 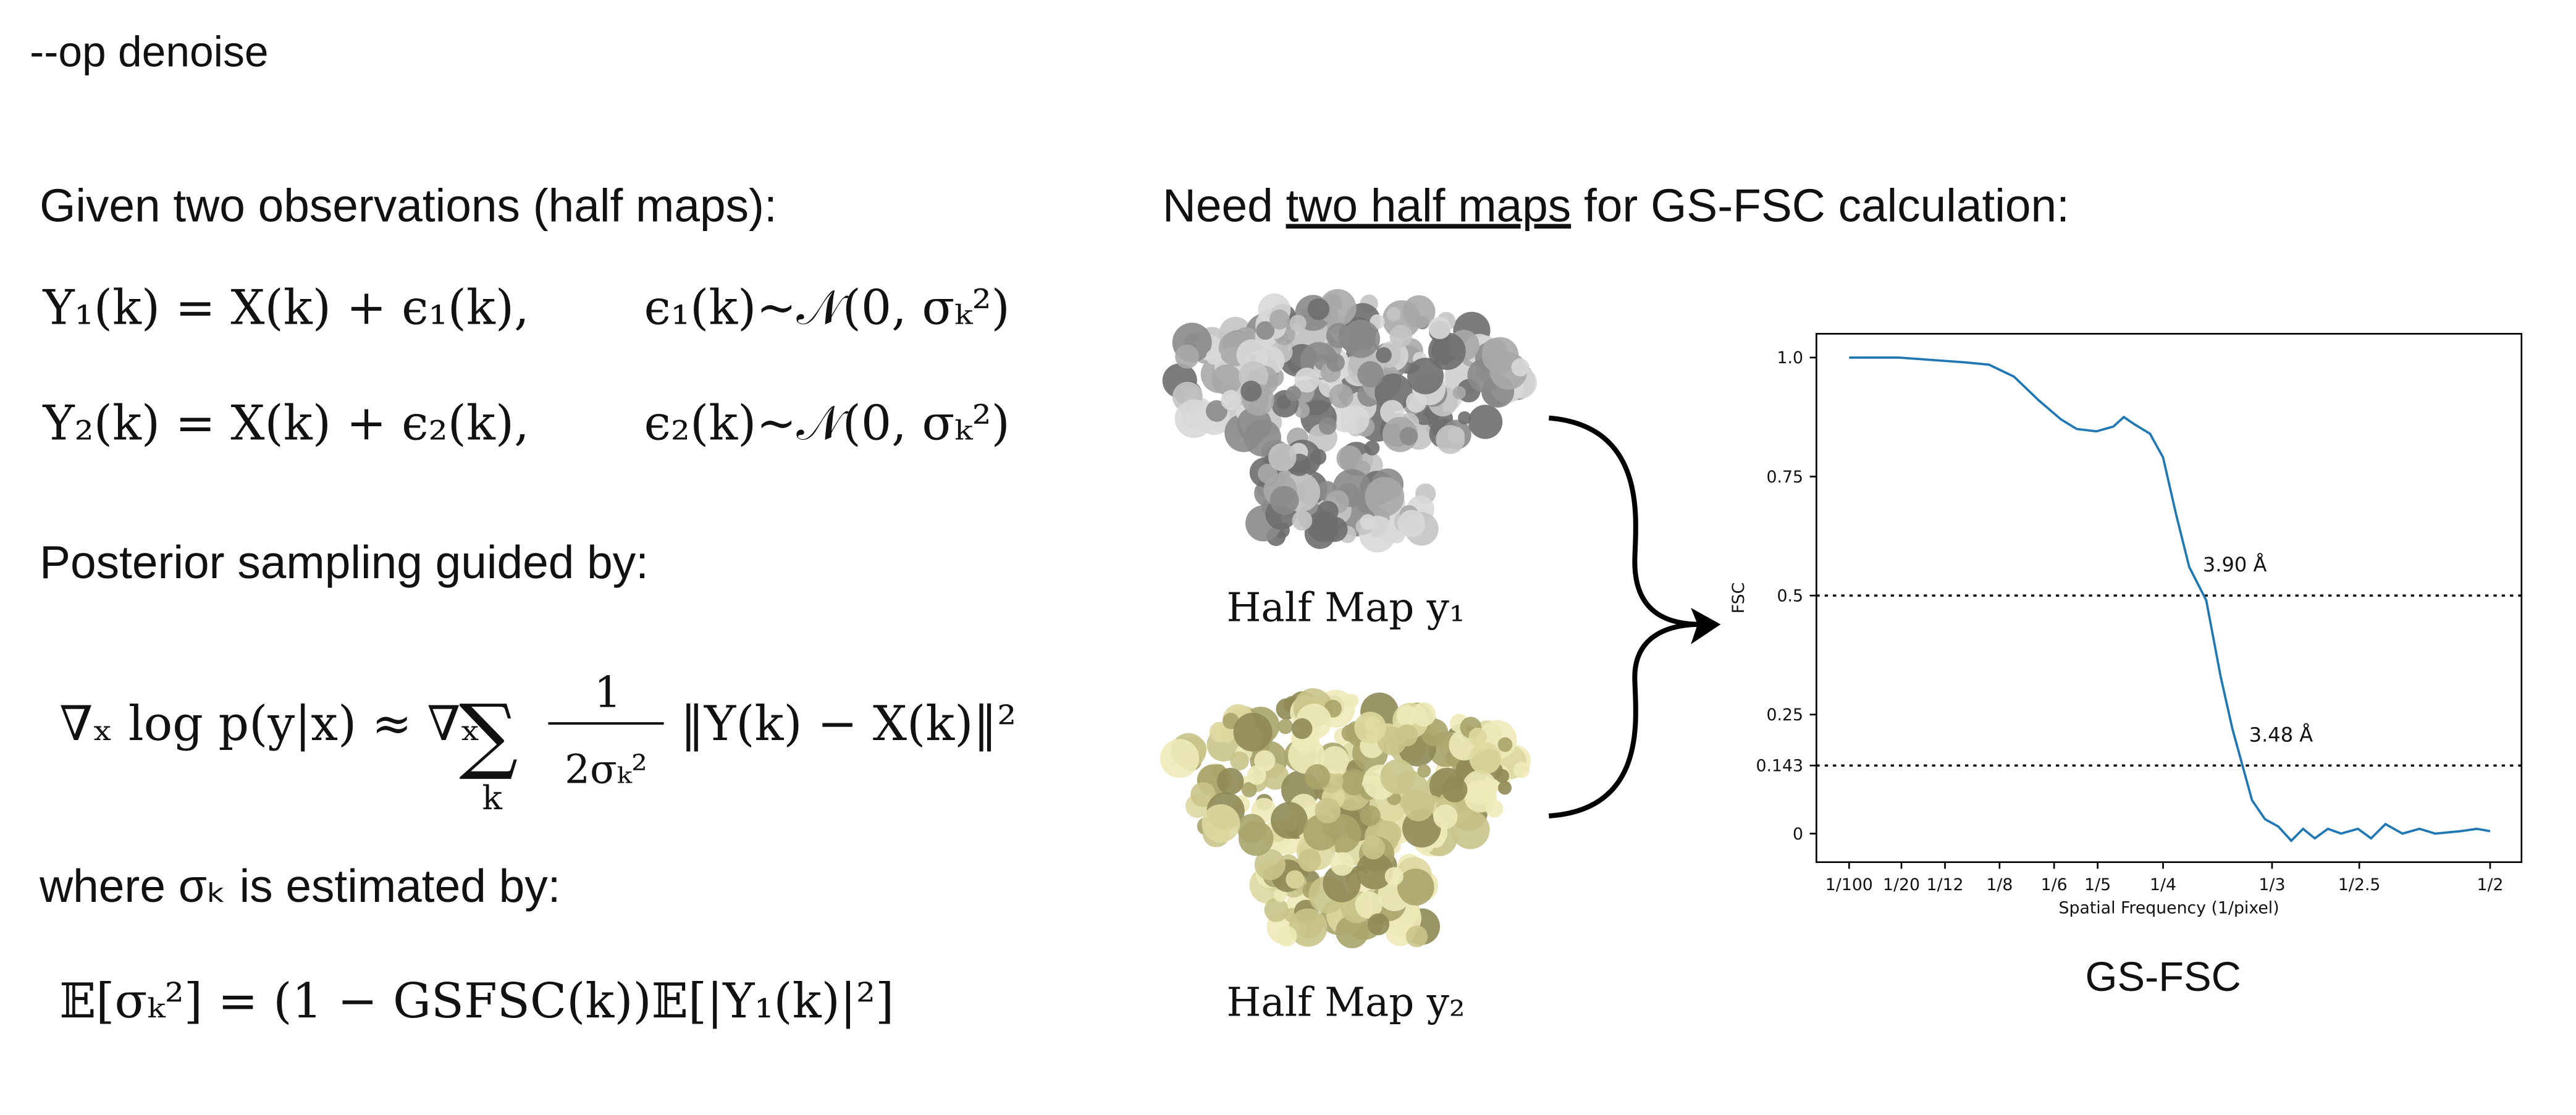 I want to click on heading-end: for GS-FSC calculation:, so click(x=1820, y=206).